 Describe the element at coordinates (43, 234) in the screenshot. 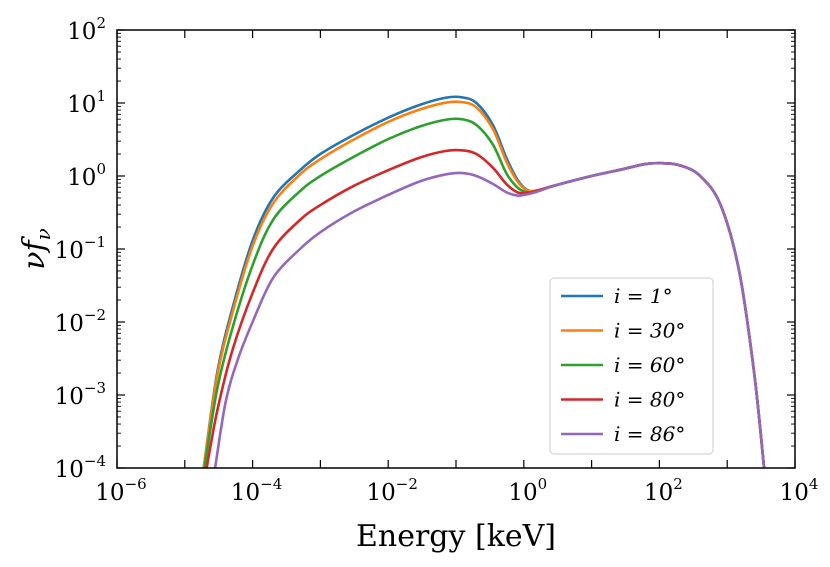

I see `y-axis-label-sub: ν` at that location.